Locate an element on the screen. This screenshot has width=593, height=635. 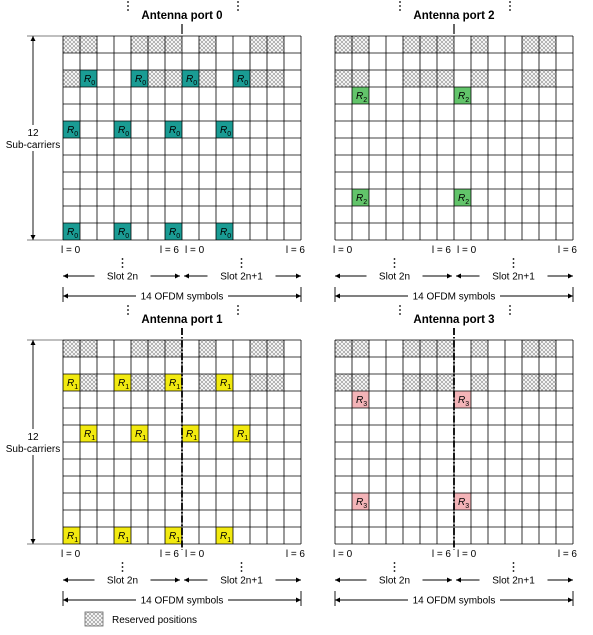
slot-a-label: Slot 2n is located at coordinates (394, 581).